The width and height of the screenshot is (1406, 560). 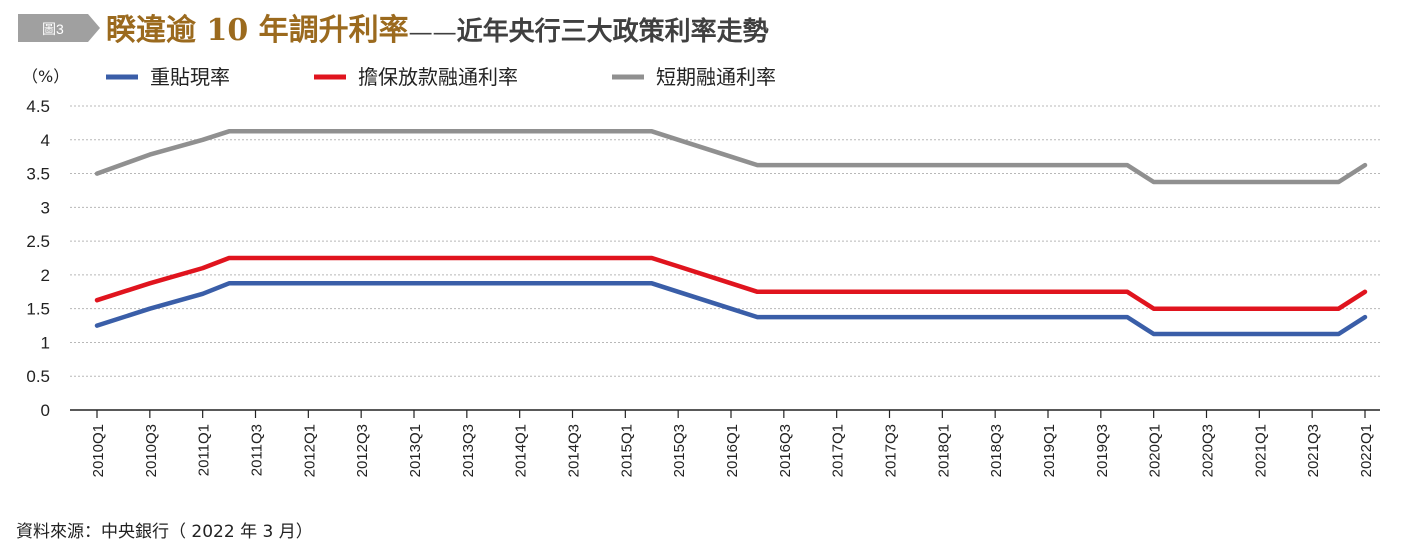 I want to click on x-tick-label: 2011Q3, so click(x=257, y=450).